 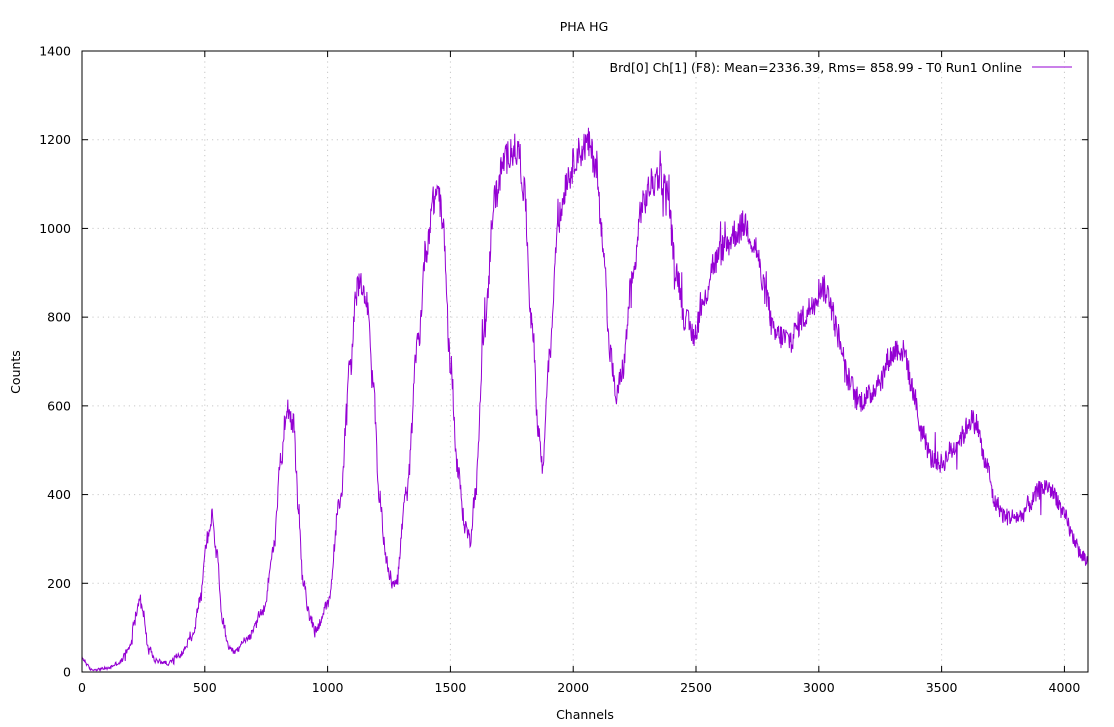 What do you see at coordinates (67, 672) in the screenshot?
I see `y-tick-label: 0` at bounding box center [67, 672].